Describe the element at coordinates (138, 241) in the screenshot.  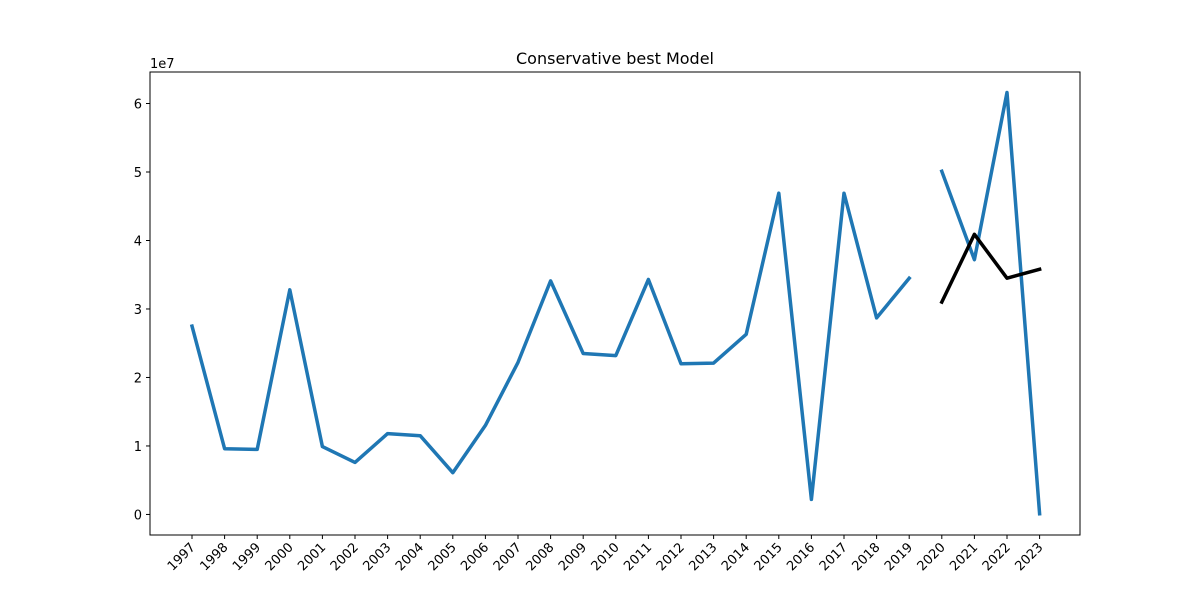
I see `y-tick-label: 4` at that location.